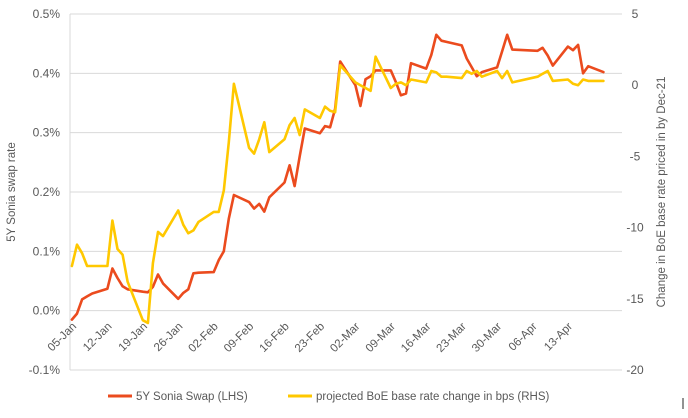 The image size is (688, 418). Describe the element at coordinates (635, 156) in the screenshot. I see `right-tick-label: -5` at that location.